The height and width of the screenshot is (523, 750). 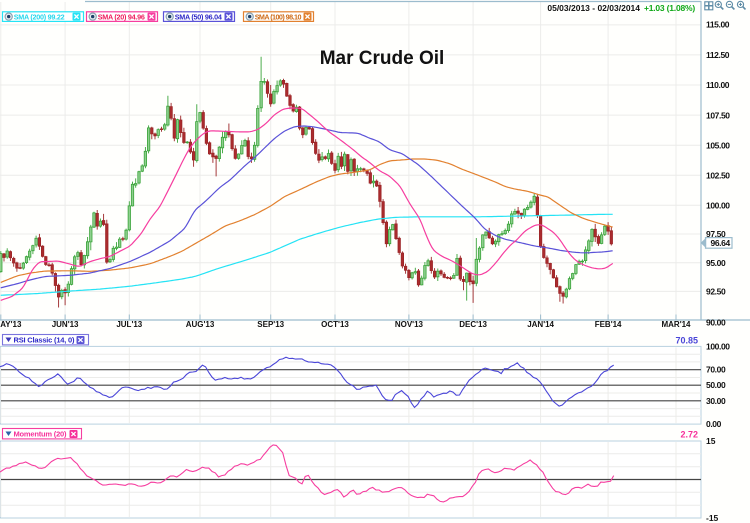 I want to click on svg-text: Mar Crude Oil, so click(x=382, y=58).